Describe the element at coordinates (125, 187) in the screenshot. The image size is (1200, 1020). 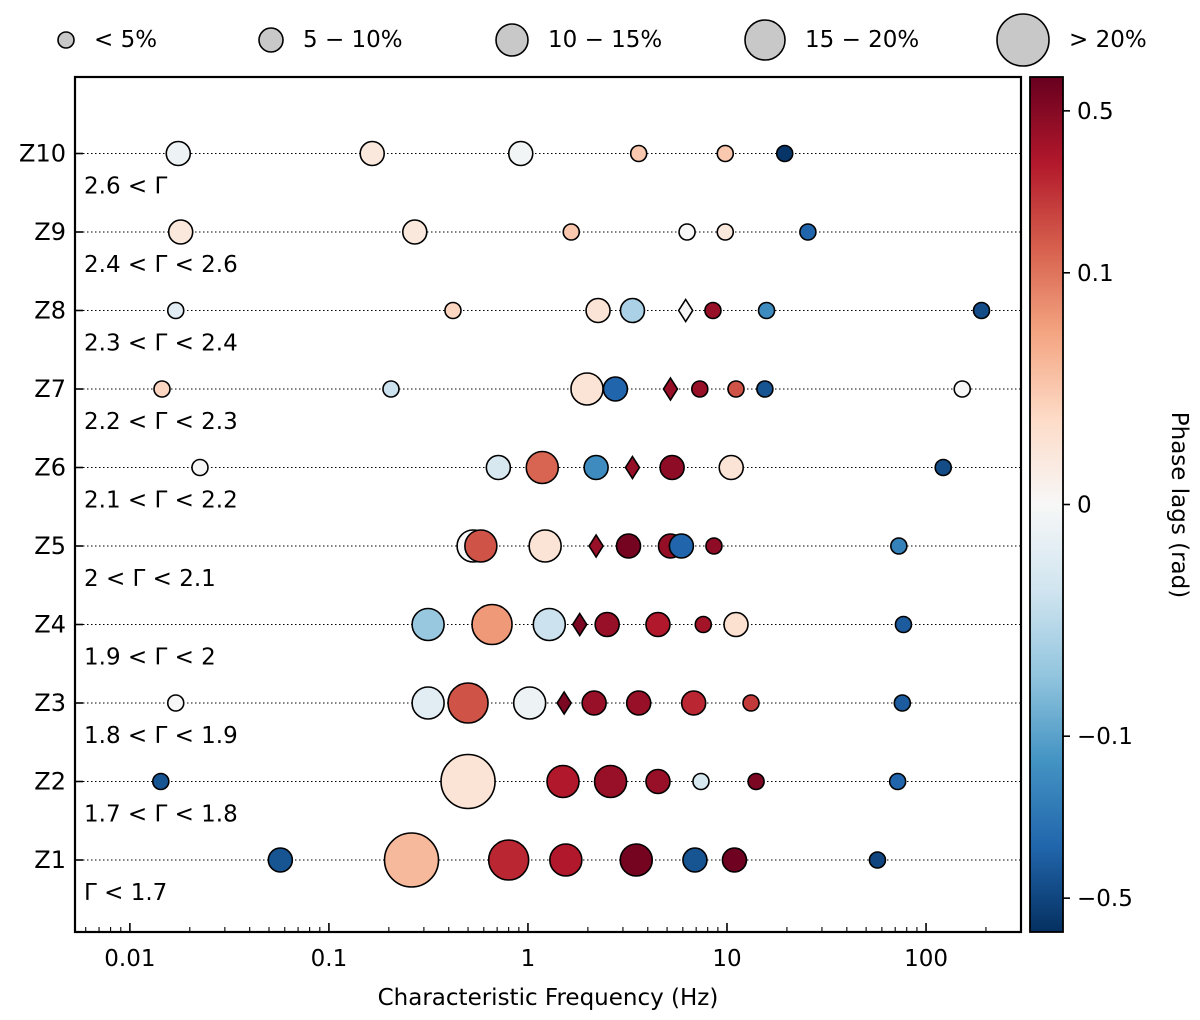
I see `annotation-z10: 2.6 < Γ` at that location.